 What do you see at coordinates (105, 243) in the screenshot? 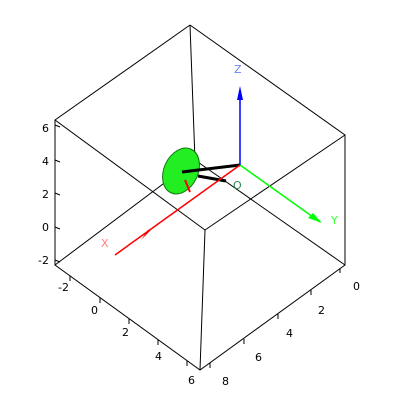
I see `x-axis-label: X` at bounding box center [105, 243].